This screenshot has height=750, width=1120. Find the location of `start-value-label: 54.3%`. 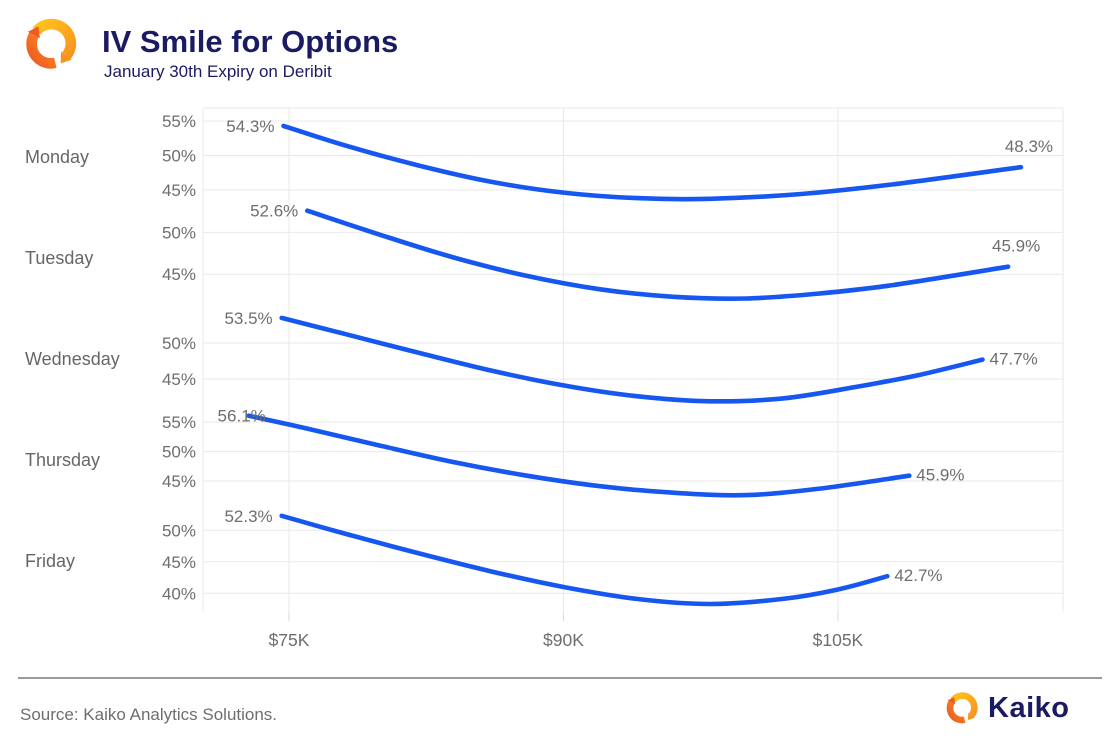

start-value-label: 54.3% is located at coordinates (250, 126).